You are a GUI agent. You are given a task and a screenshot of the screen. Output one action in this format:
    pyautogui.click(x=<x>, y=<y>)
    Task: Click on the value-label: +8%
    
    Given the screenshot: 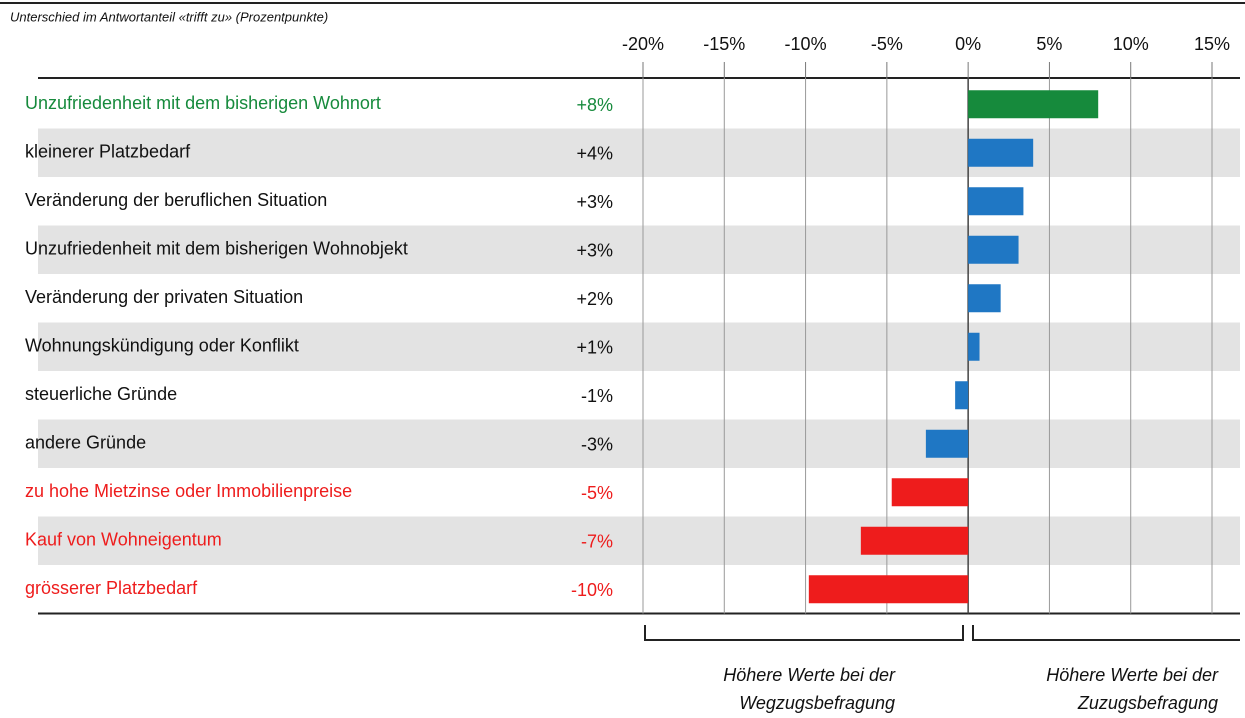 What is the action you would take?
    pyautogui.click(x=594, y=105)
    